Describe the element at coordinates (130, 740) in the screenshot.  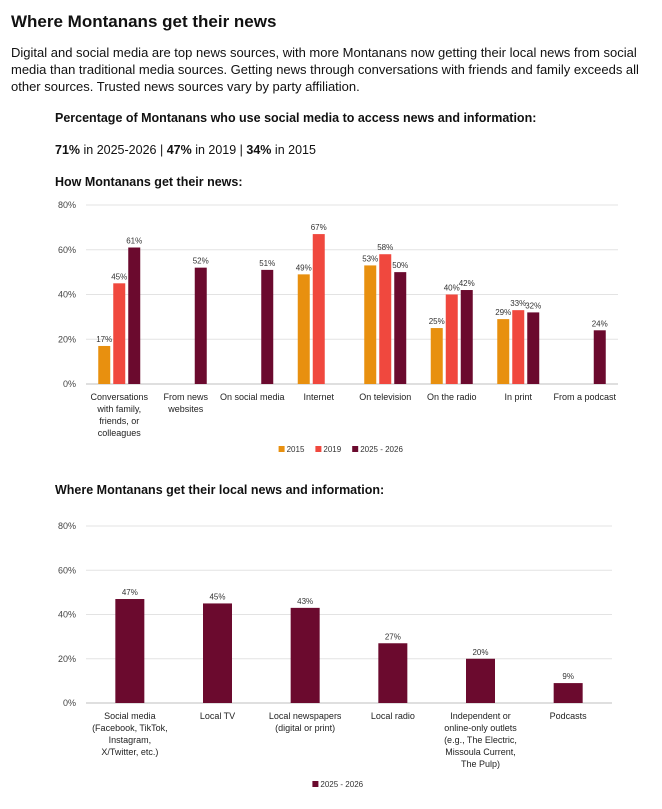
I see `x-tick-label: Instagram,` at that location.